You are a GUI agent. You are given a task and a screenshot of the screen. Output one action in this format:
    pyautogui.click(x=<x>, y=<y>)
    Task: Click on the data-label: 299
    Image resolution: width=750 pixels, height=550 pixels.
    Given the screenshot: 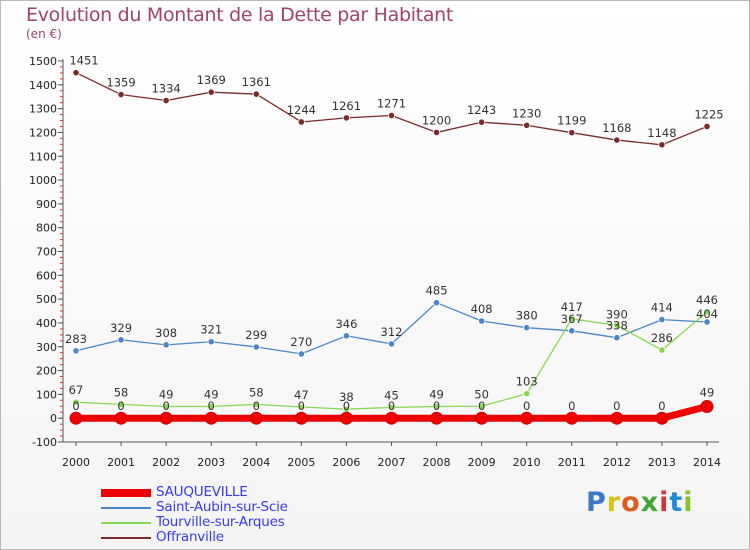 What is the action you would take?
    pyautogui.click(x=256, y=335)
    